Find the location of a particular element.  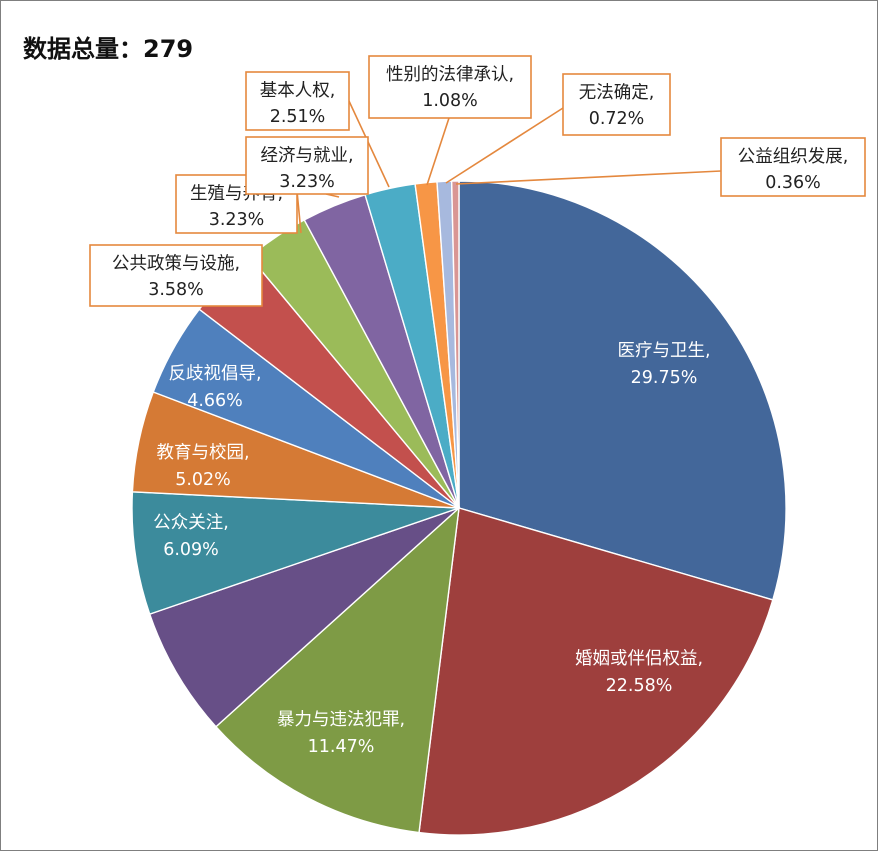

callout-9: 经济与就业, 3.23% is located at coordinates (307, 165).